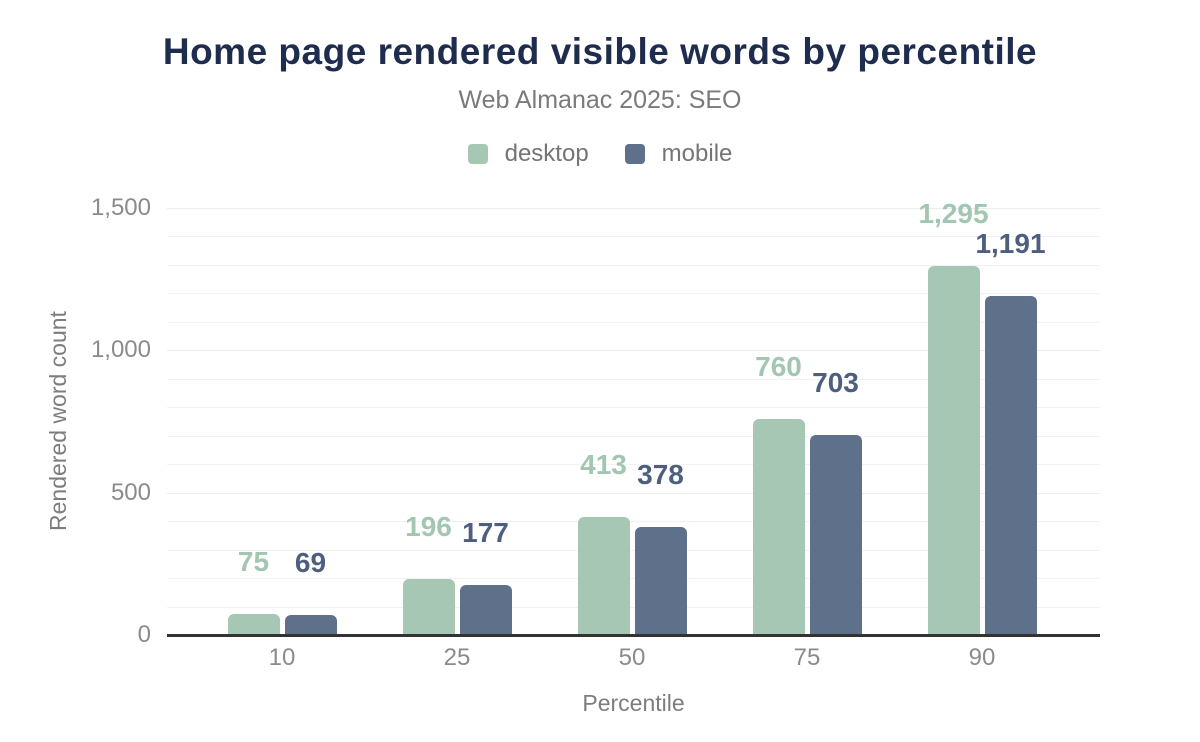 The height and width of the screenshot is (742, 1200). What do you see at coordinates (953, 450) in the screenshot?
I see `bar-desktop-p90` at bounding box center [953, 450].